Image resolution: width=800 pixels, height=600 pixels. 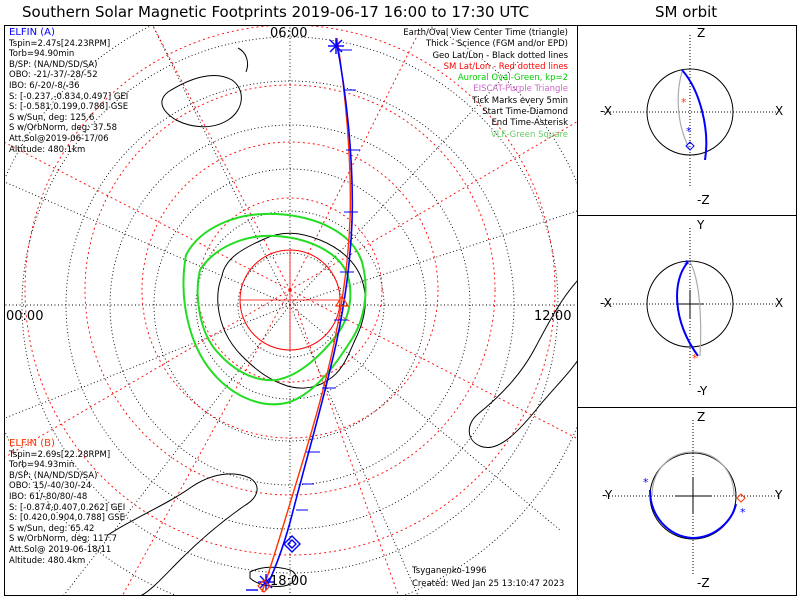 What do you see at coordinates (779, 303) in the screenshot?
I see `orbit2-right-label: X` at bounding box center [779, 303].